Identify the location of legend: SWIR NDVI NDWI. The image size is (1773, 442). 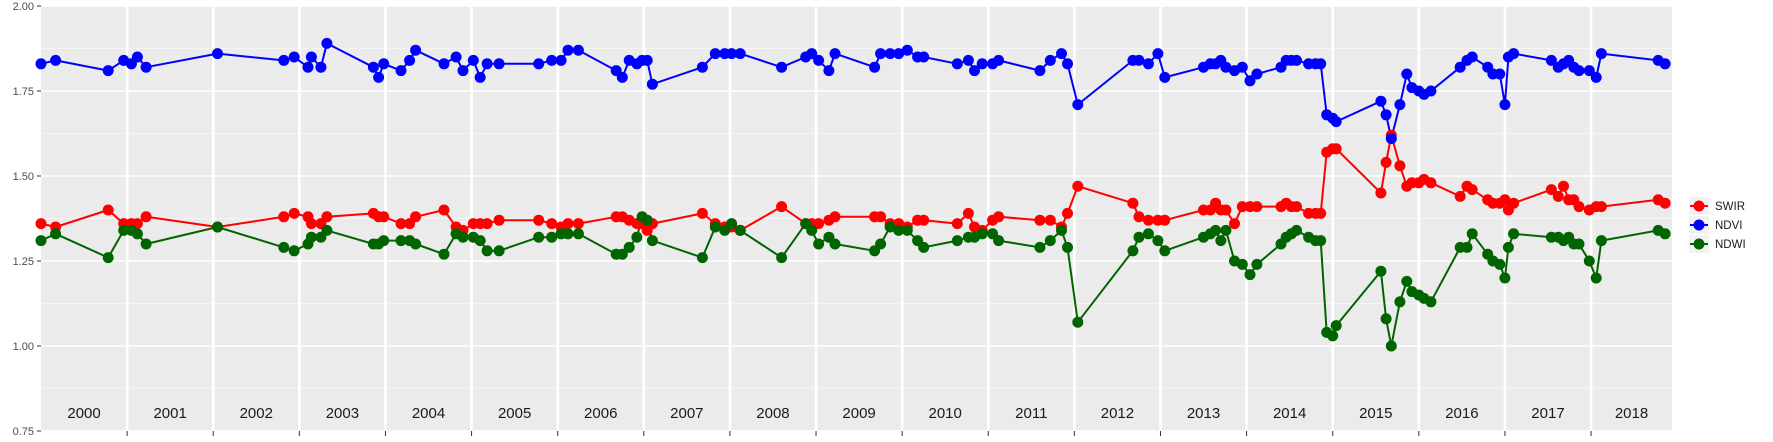
(1717, 225).